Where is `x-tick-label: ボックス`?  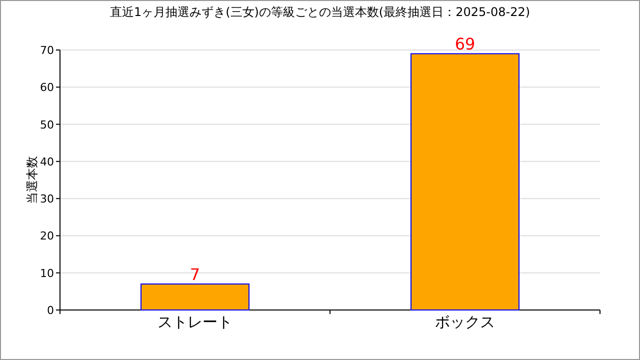
x-tick-label: ボックス is located at coordinates (465, 322).